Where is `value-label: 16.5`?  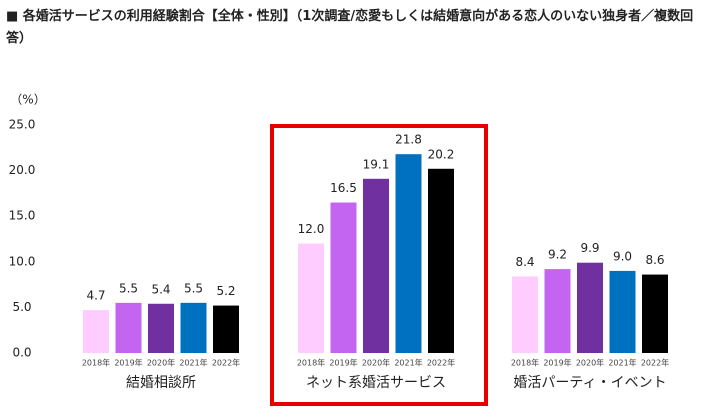 value-label: 16.5 is located at coordinates (343, 188).